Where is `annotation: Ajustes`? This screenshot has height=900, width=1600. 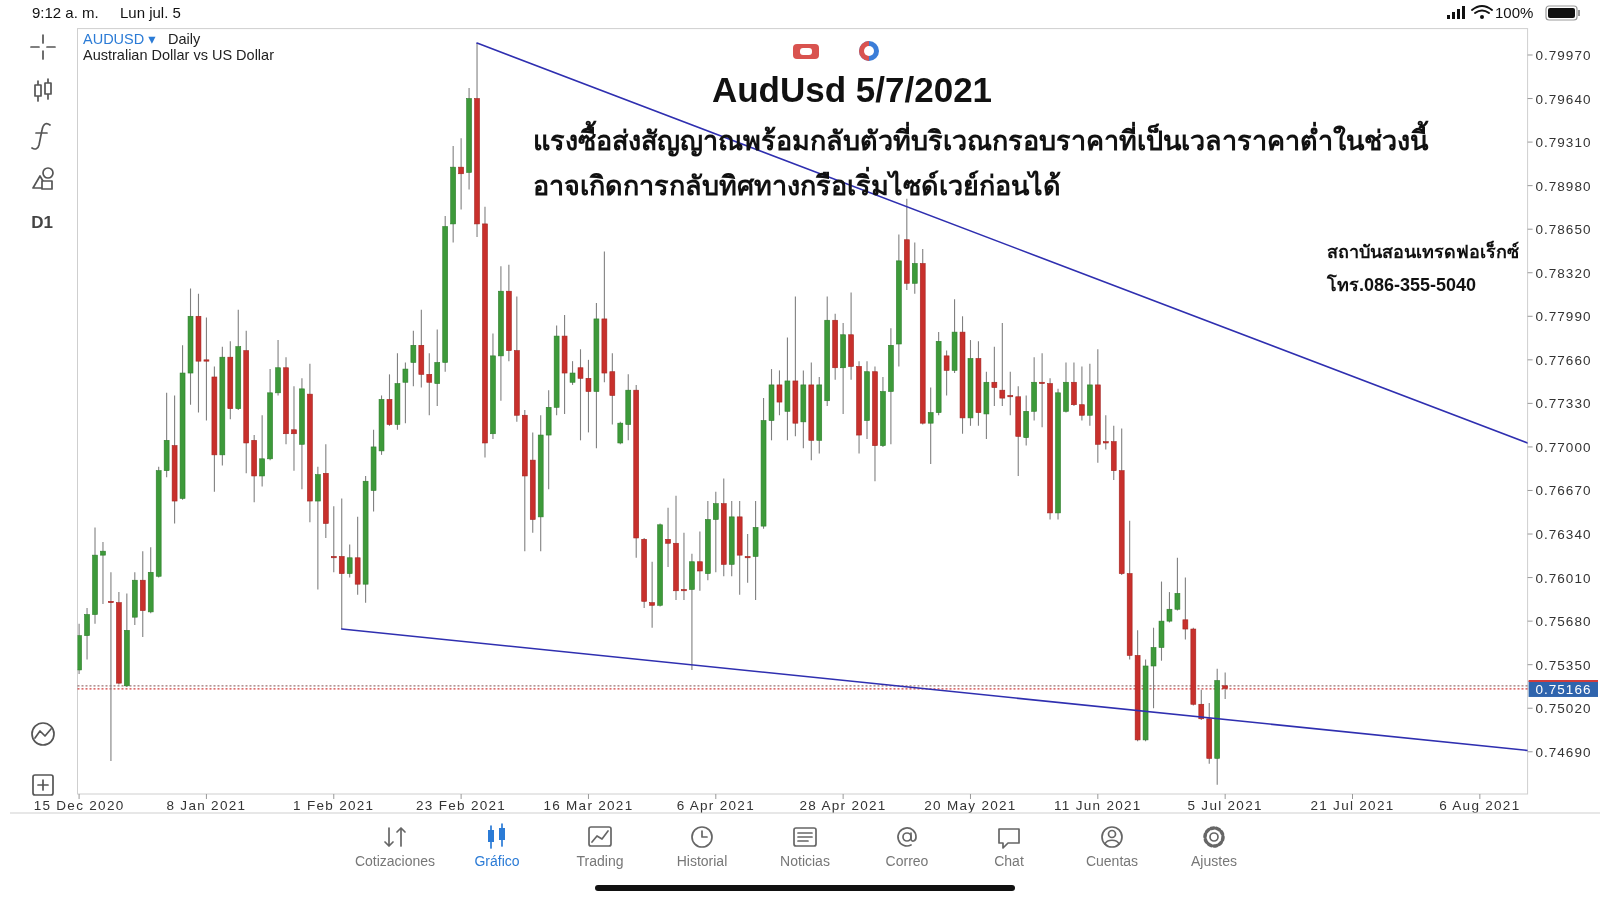
annotation: Ajustes is located at coordinates (1214, 861).